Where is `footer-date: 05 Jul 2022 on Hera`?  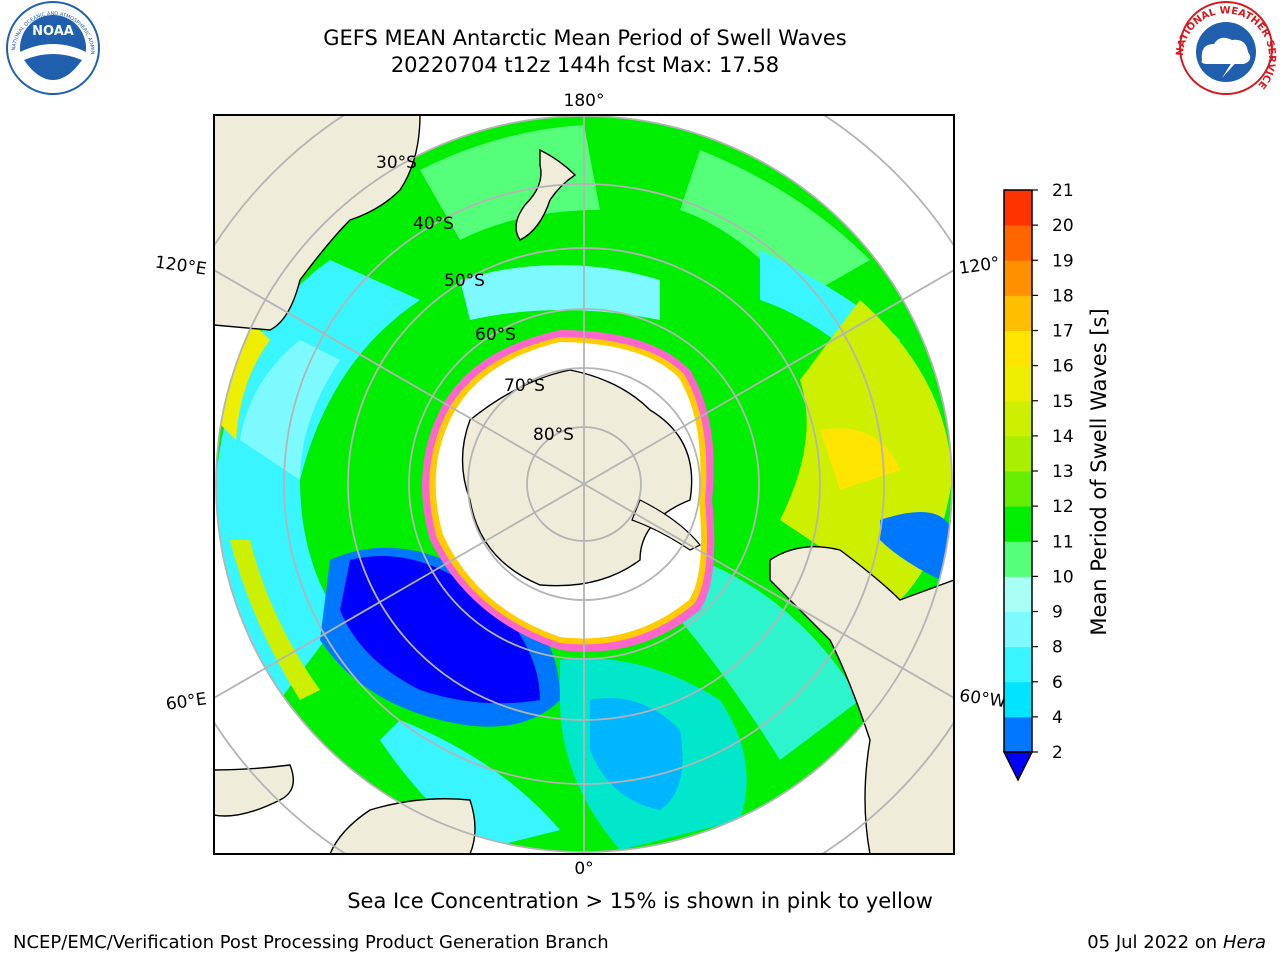 footer-date: 05 Jul 2022 on Hera is located at coordinates (1176, 942).